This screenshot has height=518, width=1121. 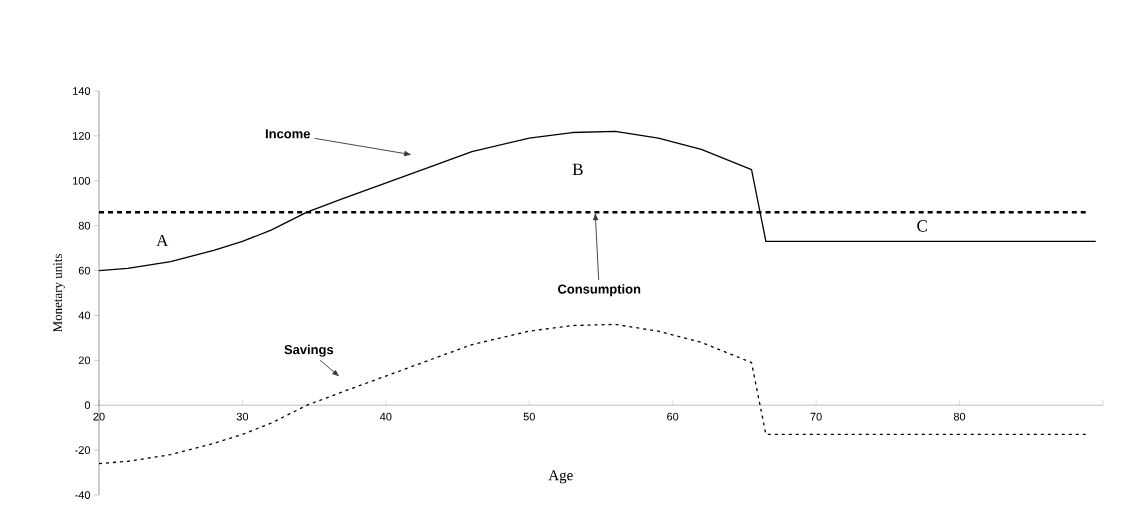 What do you see at coordinates (922, 226) in the screenshot?
I see `annotation: C` at bounding box center [922, 226].